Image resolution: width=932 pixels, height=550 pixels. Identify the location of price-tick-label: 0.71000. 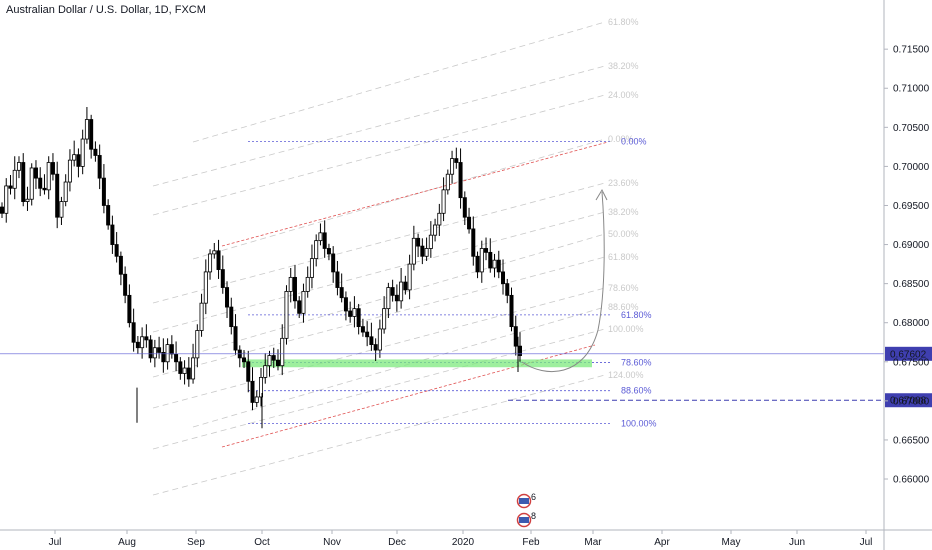
(911, 89).